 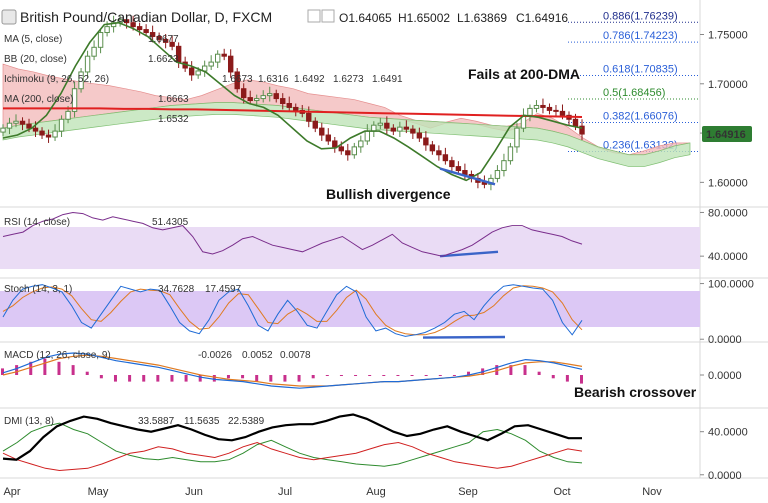 I want to click on minus-di-value: 22.5389, so click(x=246, y=421).